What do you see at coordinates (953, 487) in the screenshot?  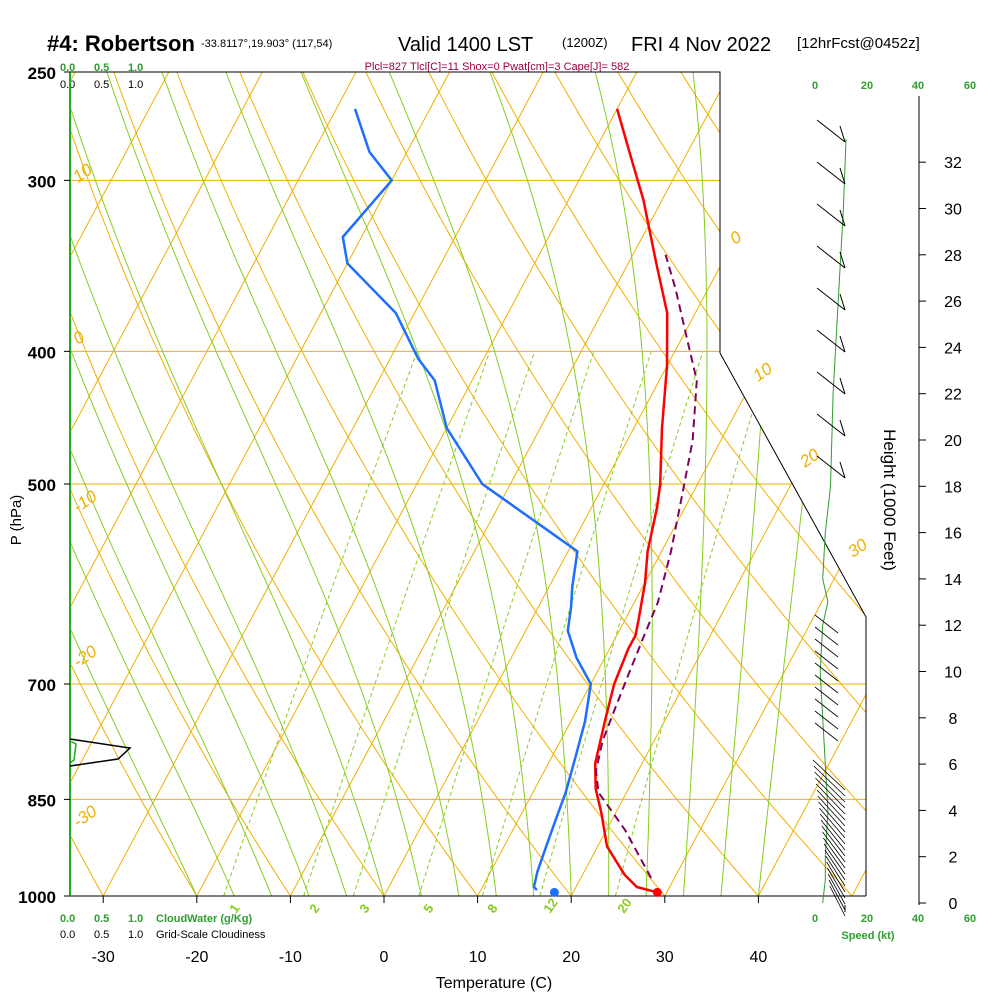 I see `height-tick-label: 18` at bounding box center [953, 487].